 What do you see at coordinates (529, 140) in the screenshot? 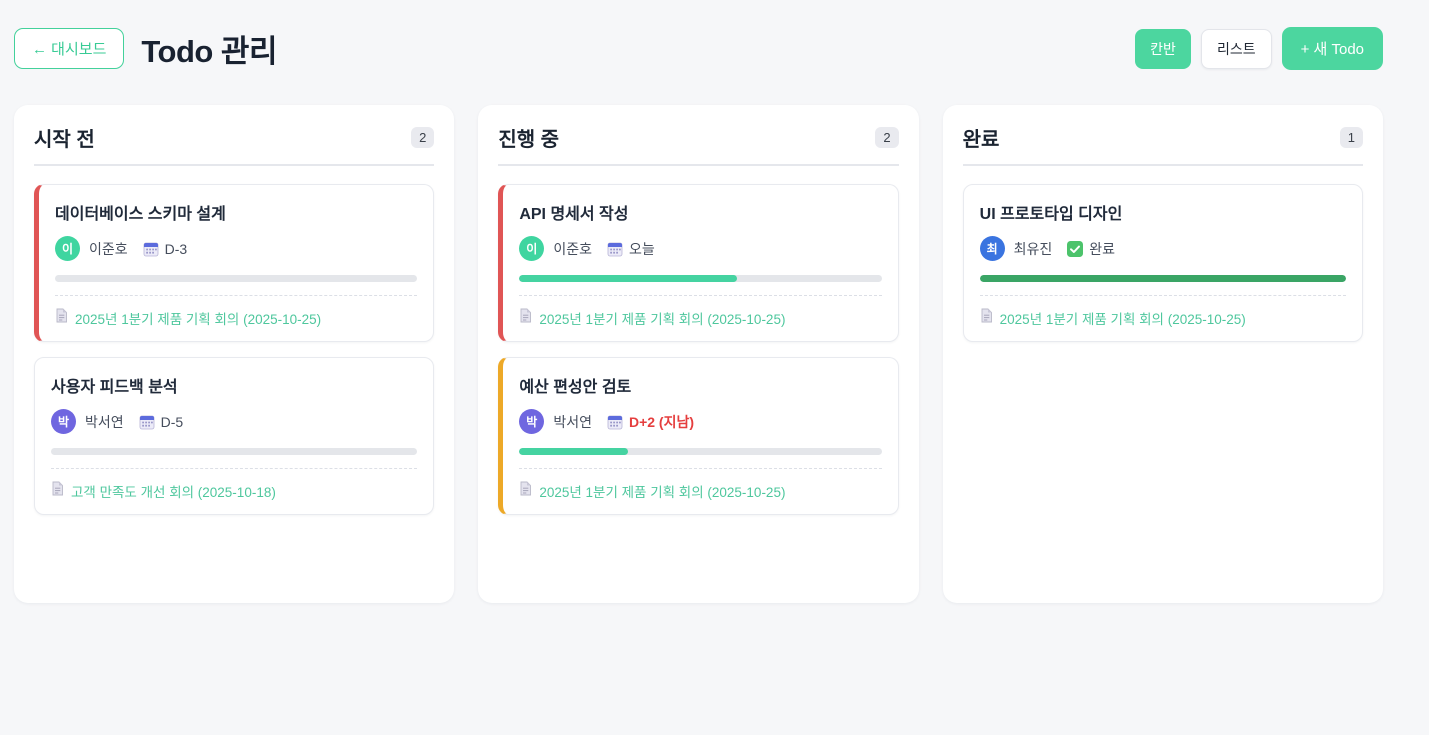
I see `column-title: 진행 중` at bounding box center [529, 140].